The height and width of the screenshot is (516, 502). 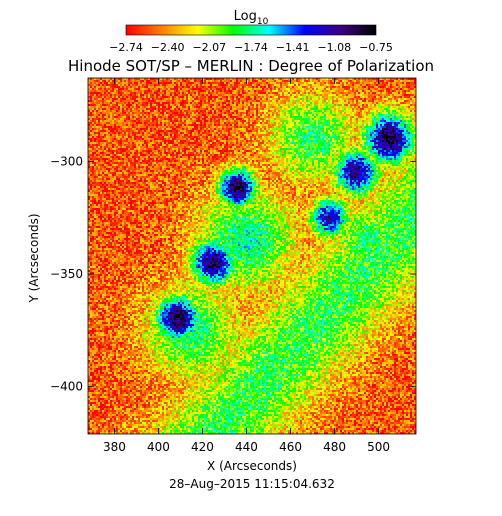 What do you see at coordinates (378, 447) in the screenshot?
I see `x-tick-label: 500` at bounding box center [378, 447].